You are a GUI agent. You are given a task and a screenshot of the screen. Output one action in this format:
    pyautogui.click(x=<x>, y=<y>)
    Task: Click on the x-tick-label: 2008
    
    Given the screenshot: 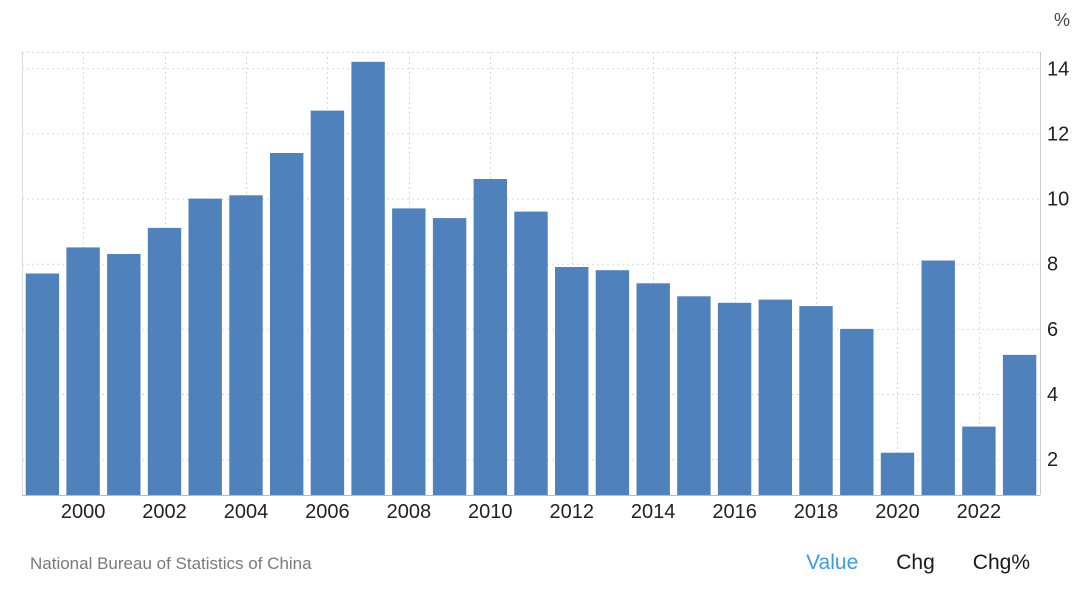 What is the action you would take?
    pyautogui.click(x=409, y=512)
    